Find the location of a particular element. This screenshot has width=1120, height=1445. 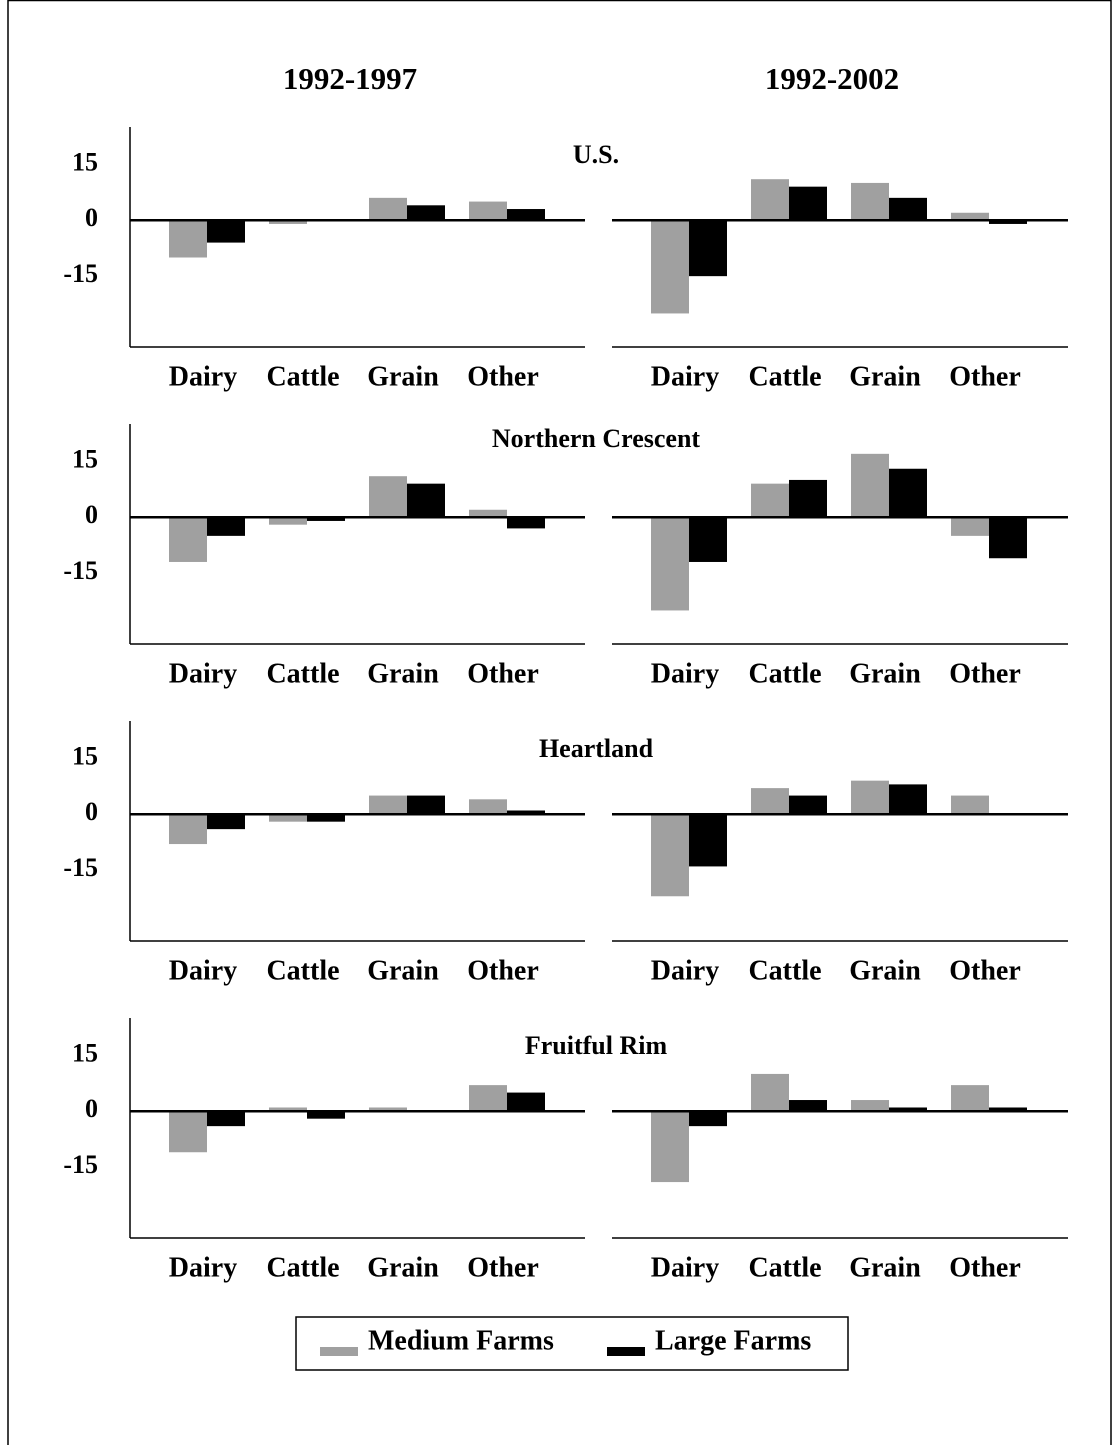

legend-label: Medium Farms is located at coordinates (461, 1340).